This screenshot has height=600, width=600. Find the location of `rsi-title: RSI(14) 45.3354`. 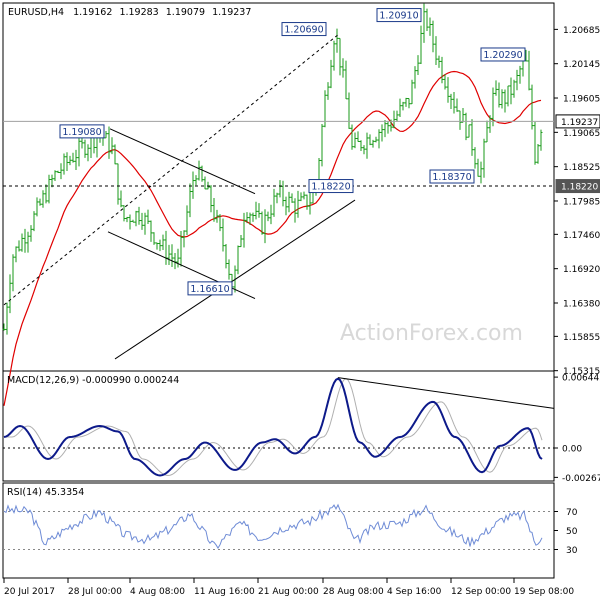

rsi-title: RSI(14) 45.3354 is located at coordinates (45, 492).